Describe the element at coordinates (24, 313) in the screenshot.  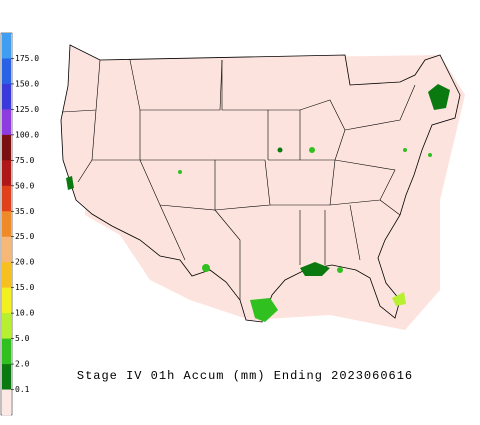
I see `legend-label: 10.0` at that location.